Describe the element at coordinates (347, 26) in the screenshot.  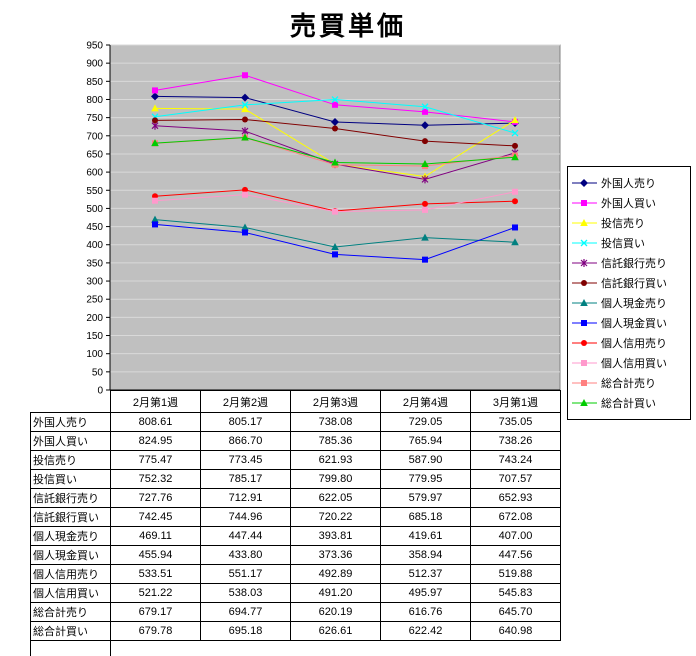
I see `chart-title: 売買単価` at that location.